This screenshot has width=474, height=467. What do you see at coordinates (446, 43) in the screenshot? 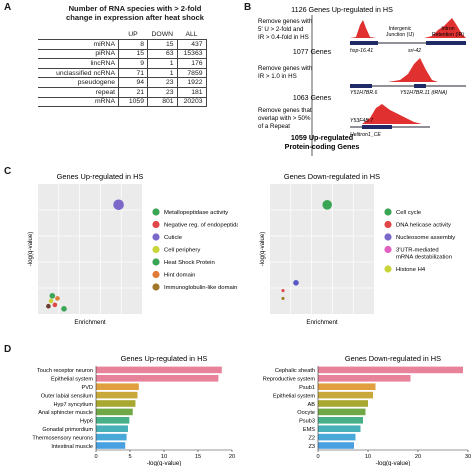
I see `track1-exon-b` at bounding box center [446, 43].